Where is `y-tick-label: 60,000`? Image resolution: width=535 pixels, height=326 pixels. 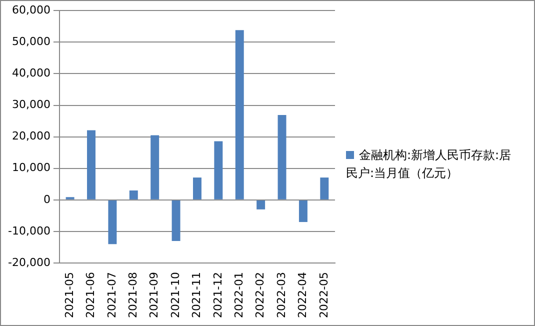 y-tick-label: 60,000 is located at coordinates (31, 9).